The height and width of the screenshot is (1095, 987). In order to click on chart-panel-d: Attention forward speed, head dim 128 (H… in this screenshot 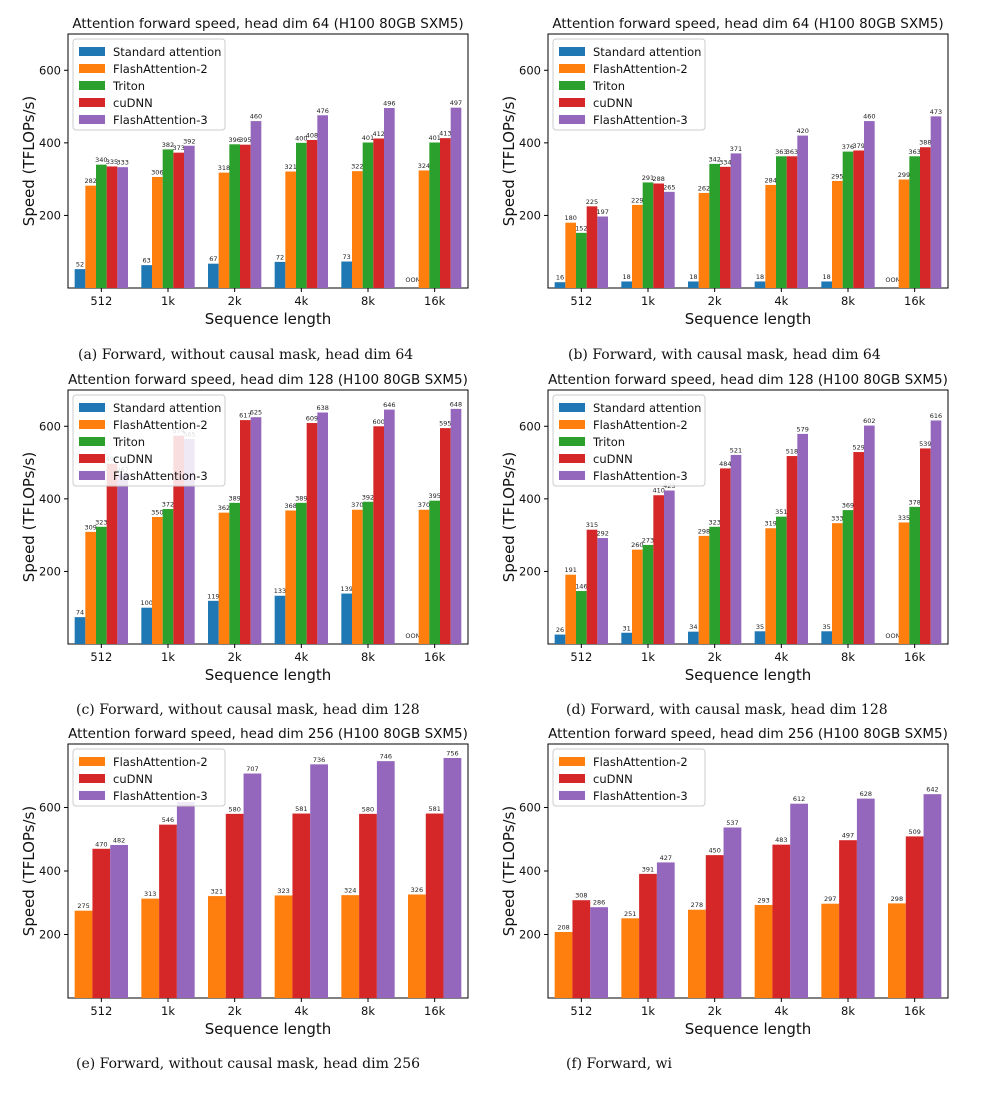, I will do `click(740, 531)`.